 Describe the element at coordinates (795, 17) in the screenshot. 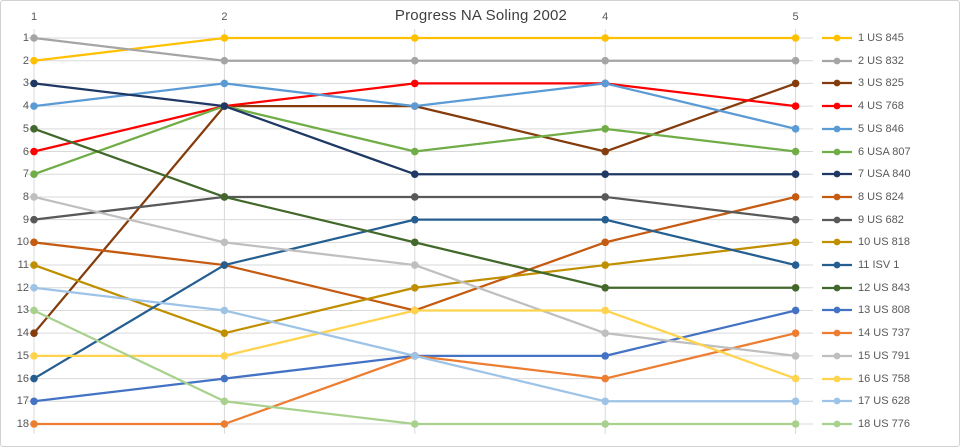

I see `x-axis-label: 5` at that location.